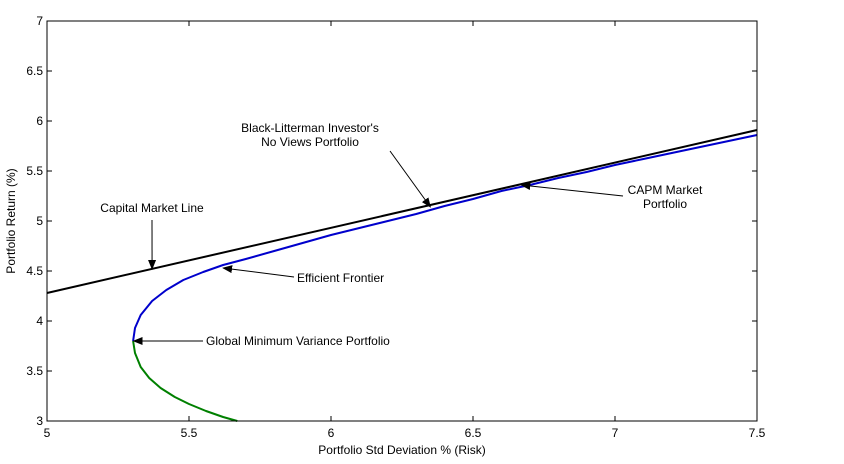 The width and height of the screenshot is (844, 464). Describe the element at coordinates (34, 371) in the screenshot. I see `y-tick-label: 3.5` at that location.